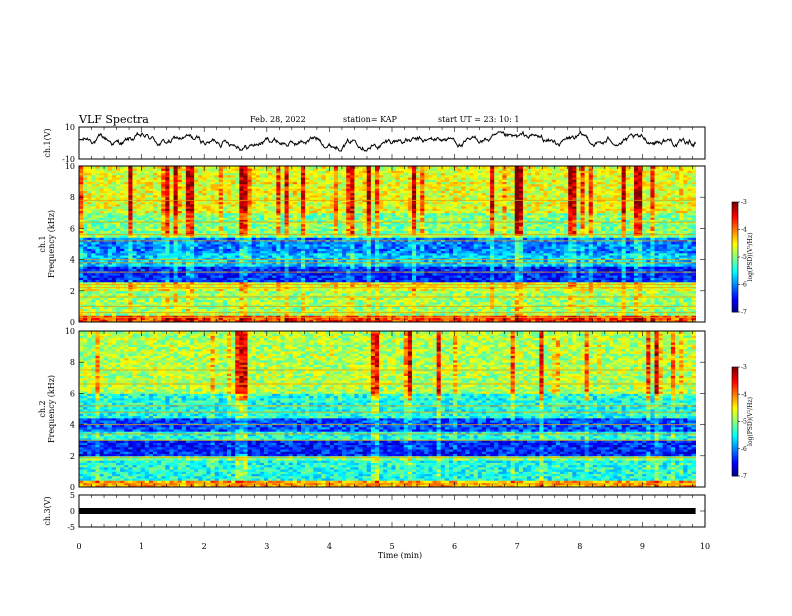 Image resolution: width=792 pixels, height=616 pixels. Describe the element at coordinates (370, 119) in the screenshot. I see `station-label: station= KAP` at that location.